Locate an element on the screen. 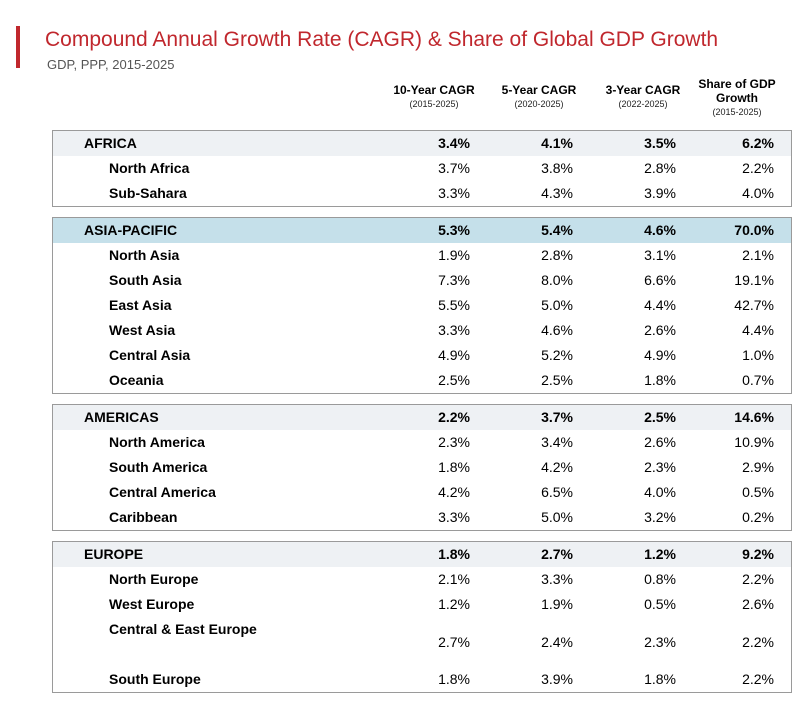 Image resolution: width=800 pixels, height=712 pixels. subregion-row: South America 1.8% 4.2% 2.3% 2.9% is located at coordinates (422, 467).